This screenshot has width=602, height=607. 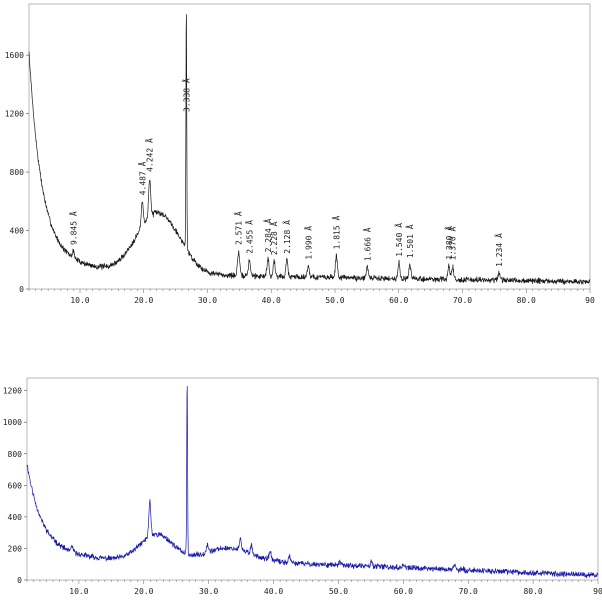 I want to click on peak-label: 2.128 Å, so click(x=286, y=237).